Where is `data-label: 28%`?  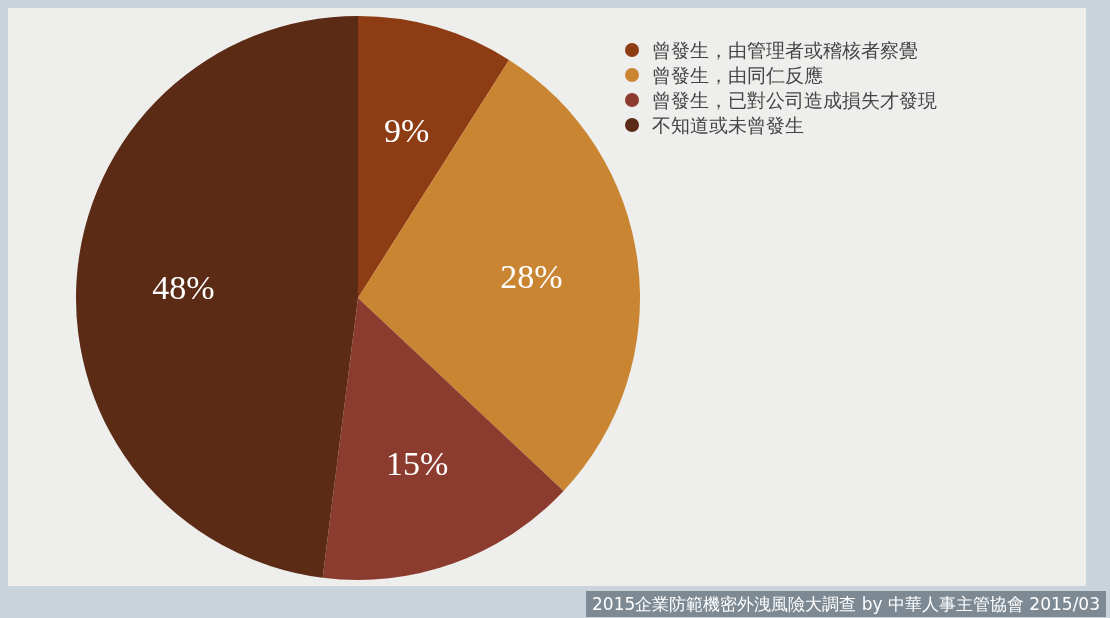 data-label: 28% is located at coordinates (531, 277).